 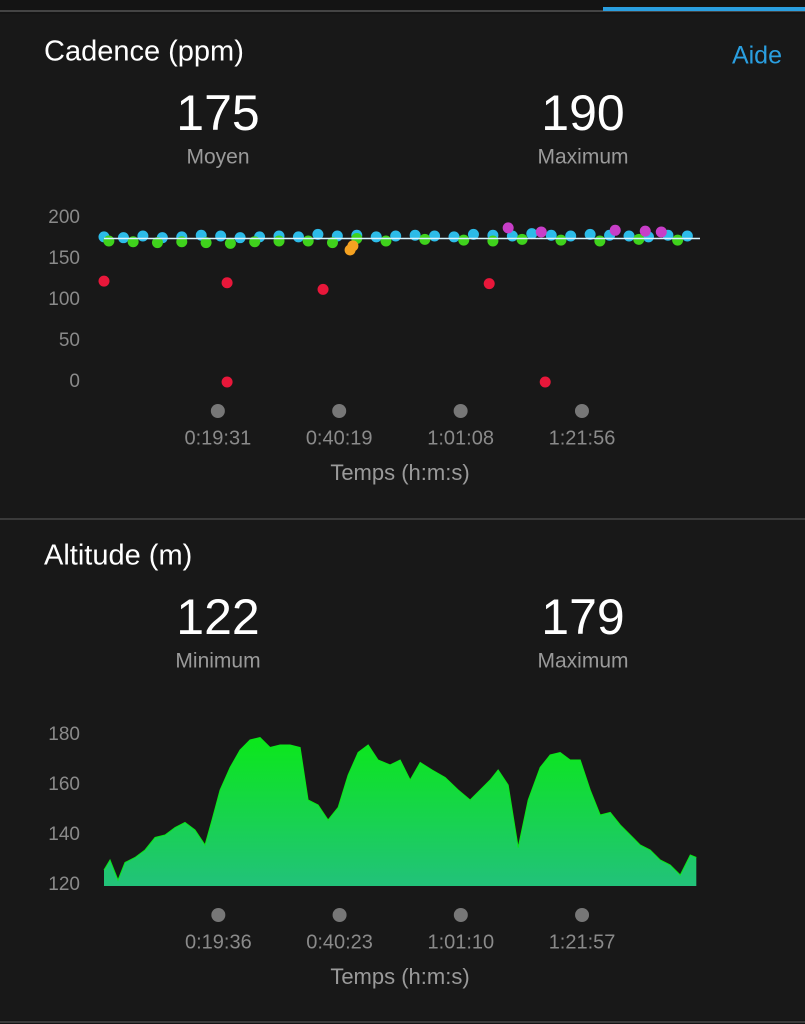 What do you see at coordinates (64, 299) in the screenshot?
I see `y-tick-label: 100` at bounding box center [64, 299].